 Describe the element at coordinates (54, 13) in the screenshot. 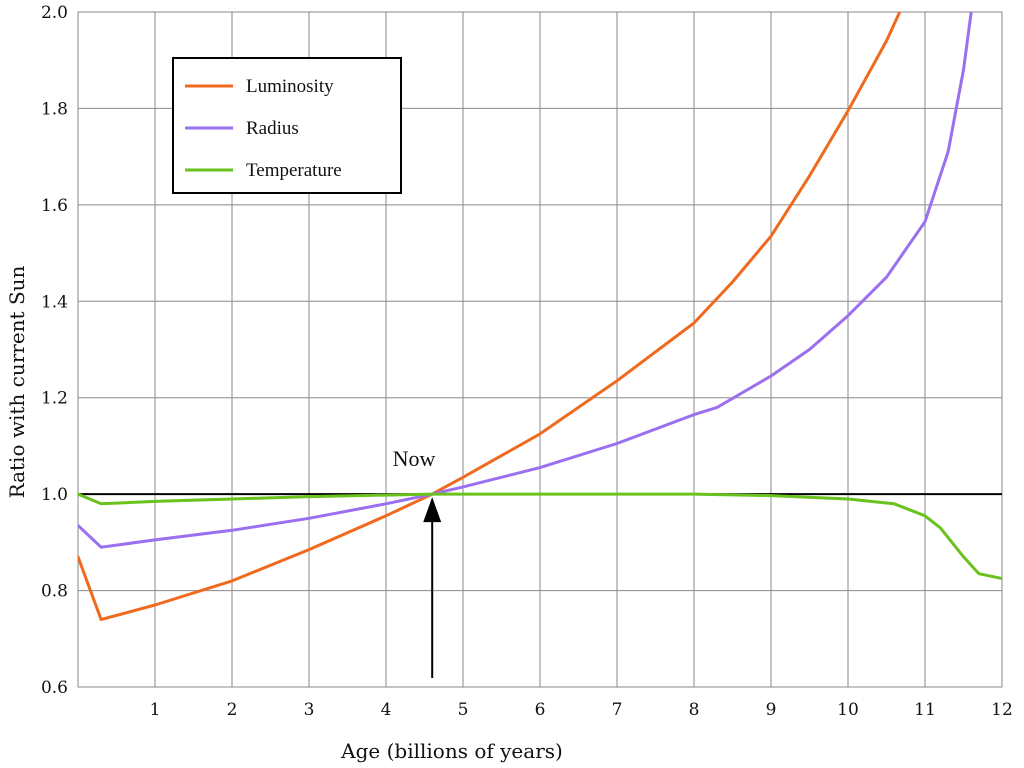

I see `y-tick-label-7: 2.0` at that location.